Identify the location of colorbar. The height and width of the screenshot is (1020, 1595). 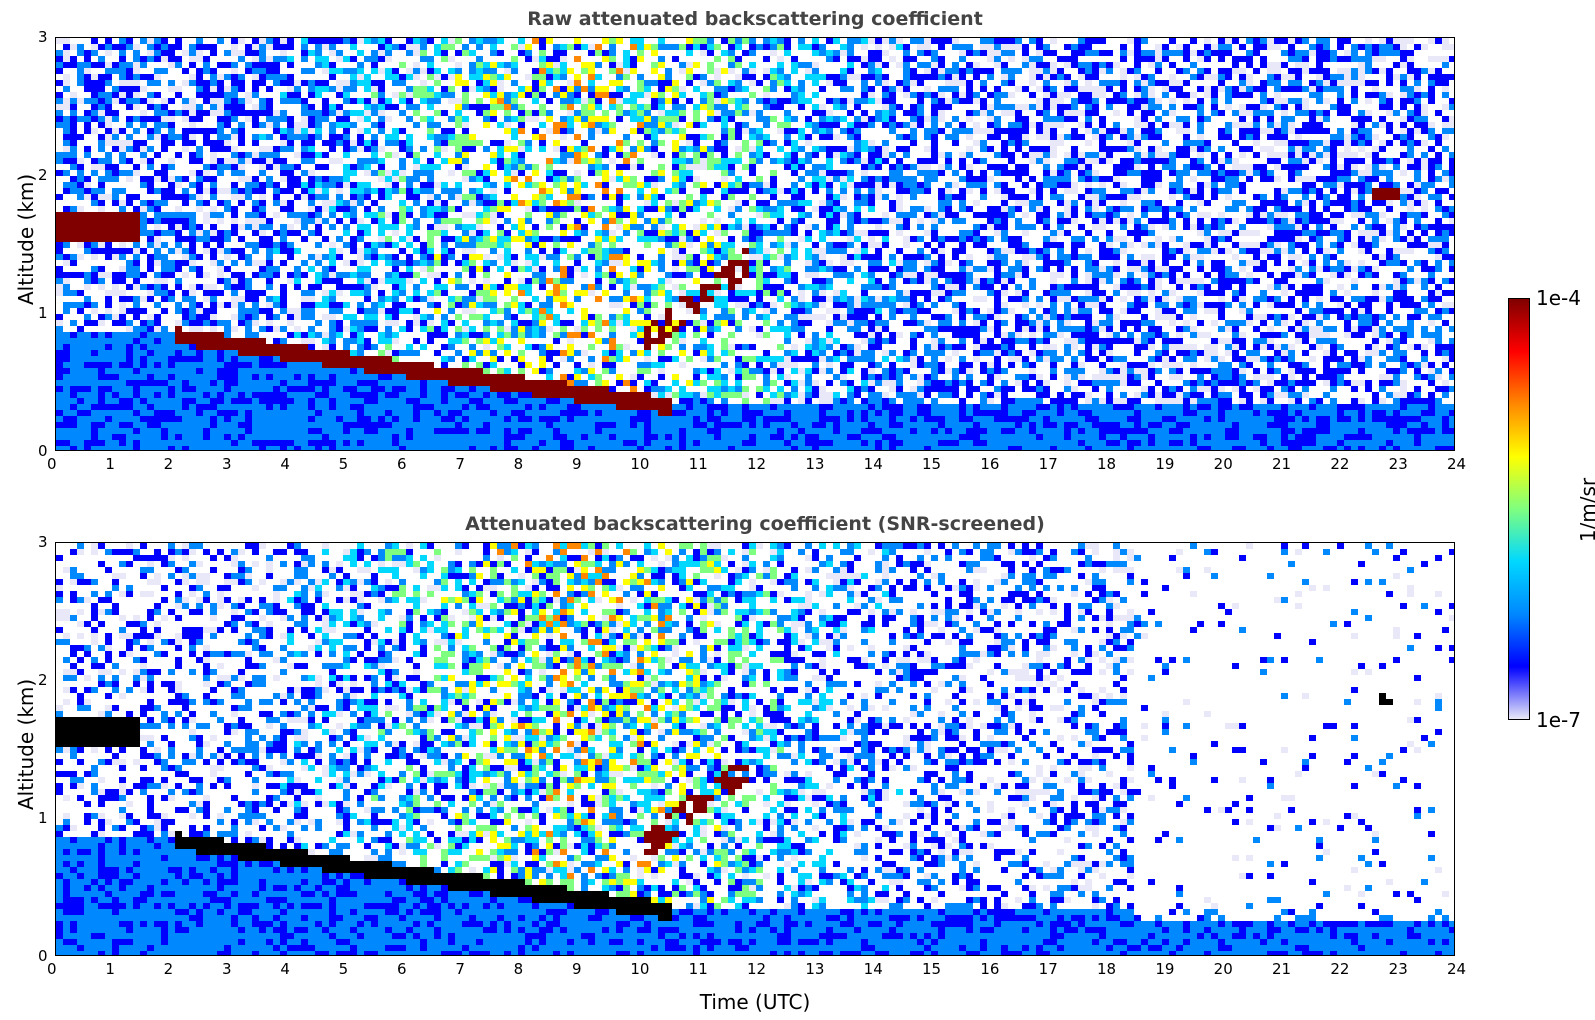
(1519, 509).